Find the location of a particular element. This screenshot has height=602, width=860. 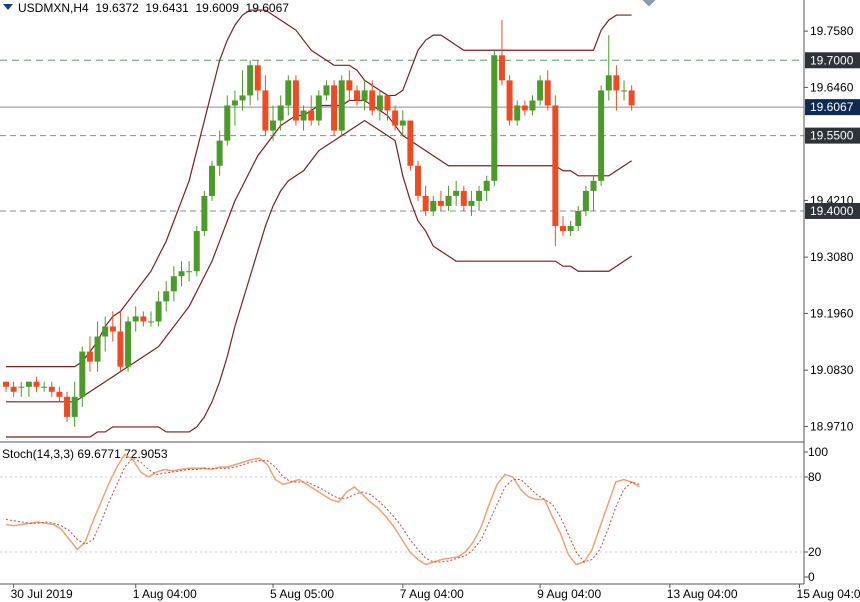

price-tag-label: 19.6067 is located at coordinates (832, 107).